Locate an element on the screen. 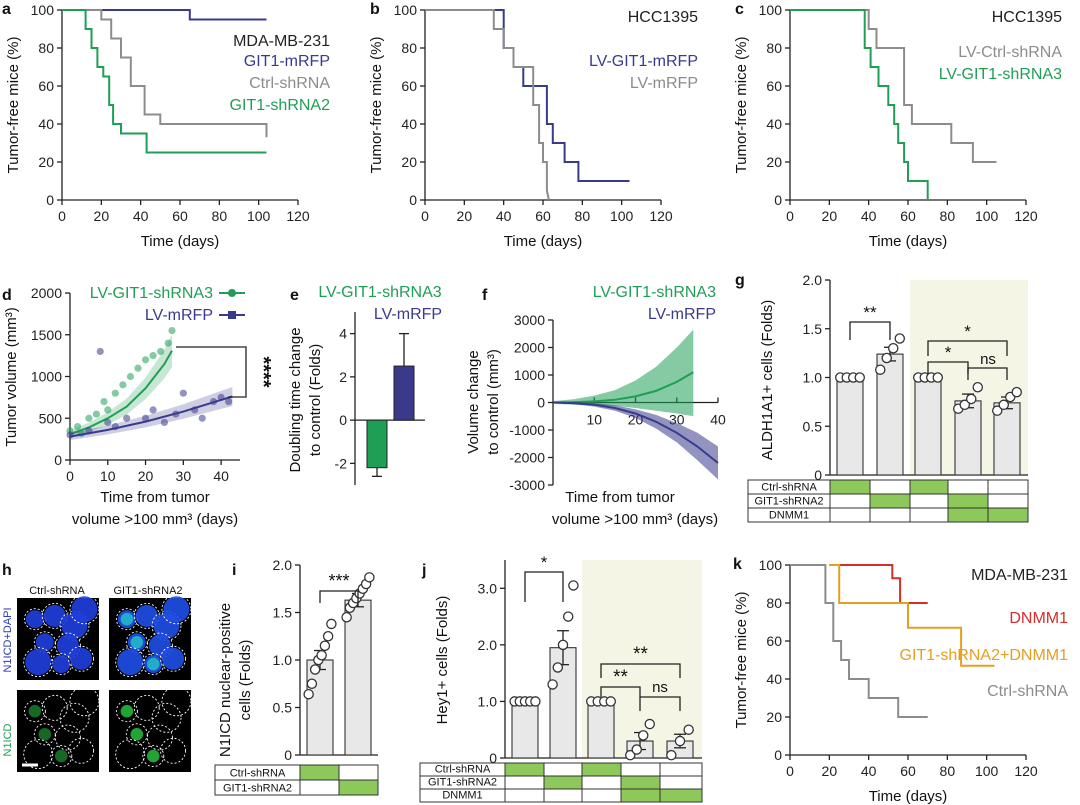 This screenshot has height=805, width=1080. d-legend-0: LV-GIT1-shRNA3 is located at coordinates (151, 293).